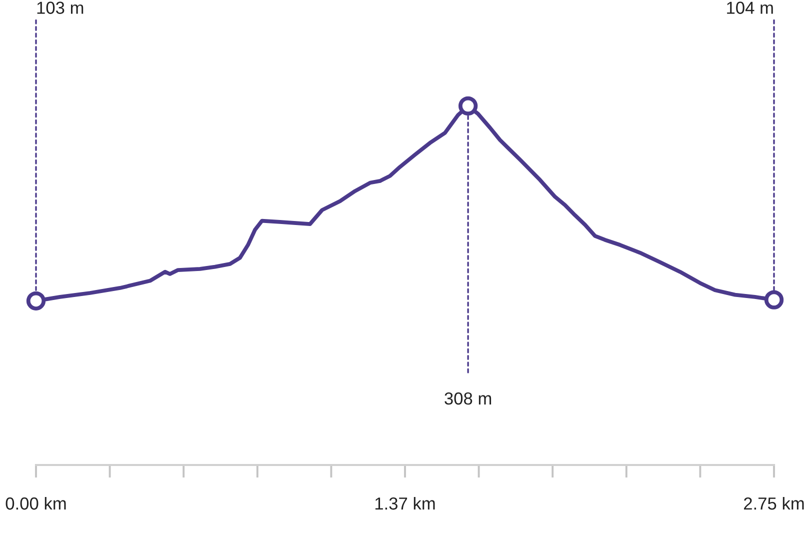 The image size is (811, 535). What do you see at coordinates (60, 8) in the screenshot?
I see `annotation: 103 m` at bounding box center [60, 8].